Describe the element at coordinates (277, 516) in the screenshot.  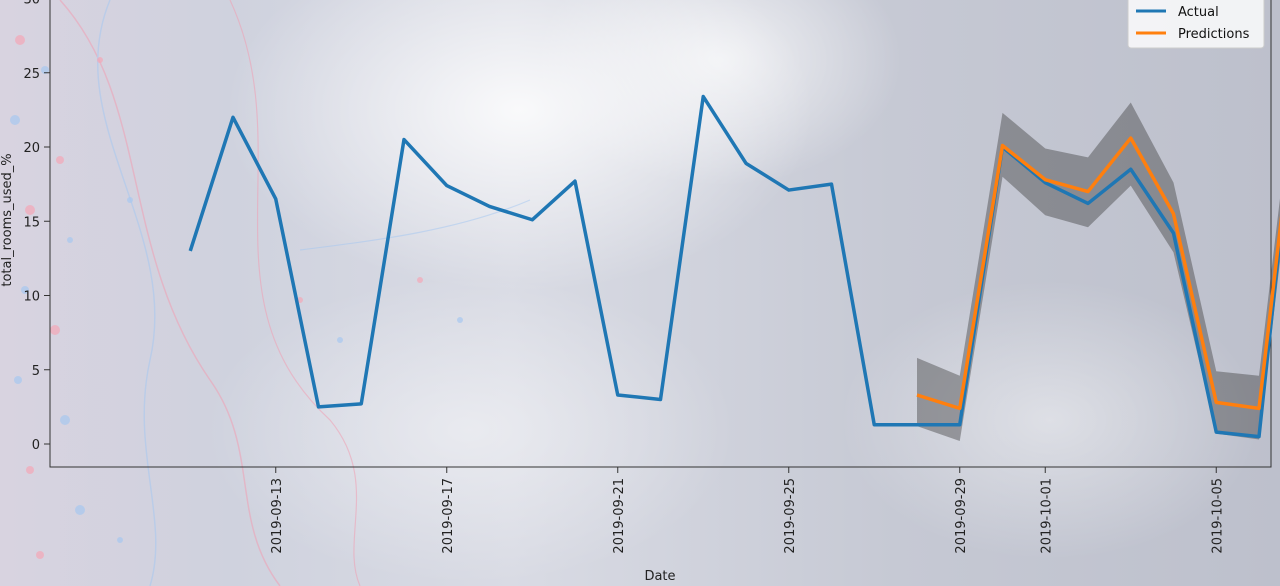
I see `x-tick-label: 2019-09-13` at that location.